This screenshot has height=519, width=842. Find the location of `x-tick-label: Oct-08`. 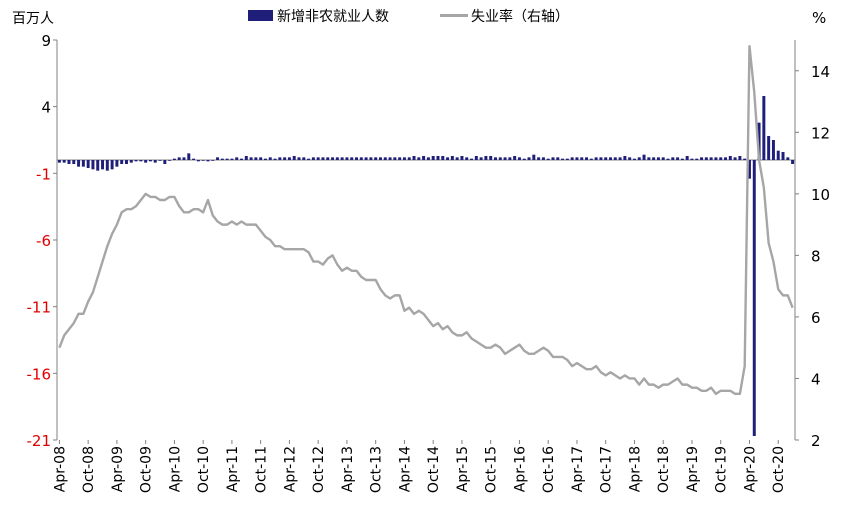

x-tick-label: Oct-08 is located at coordinates (89, 469).